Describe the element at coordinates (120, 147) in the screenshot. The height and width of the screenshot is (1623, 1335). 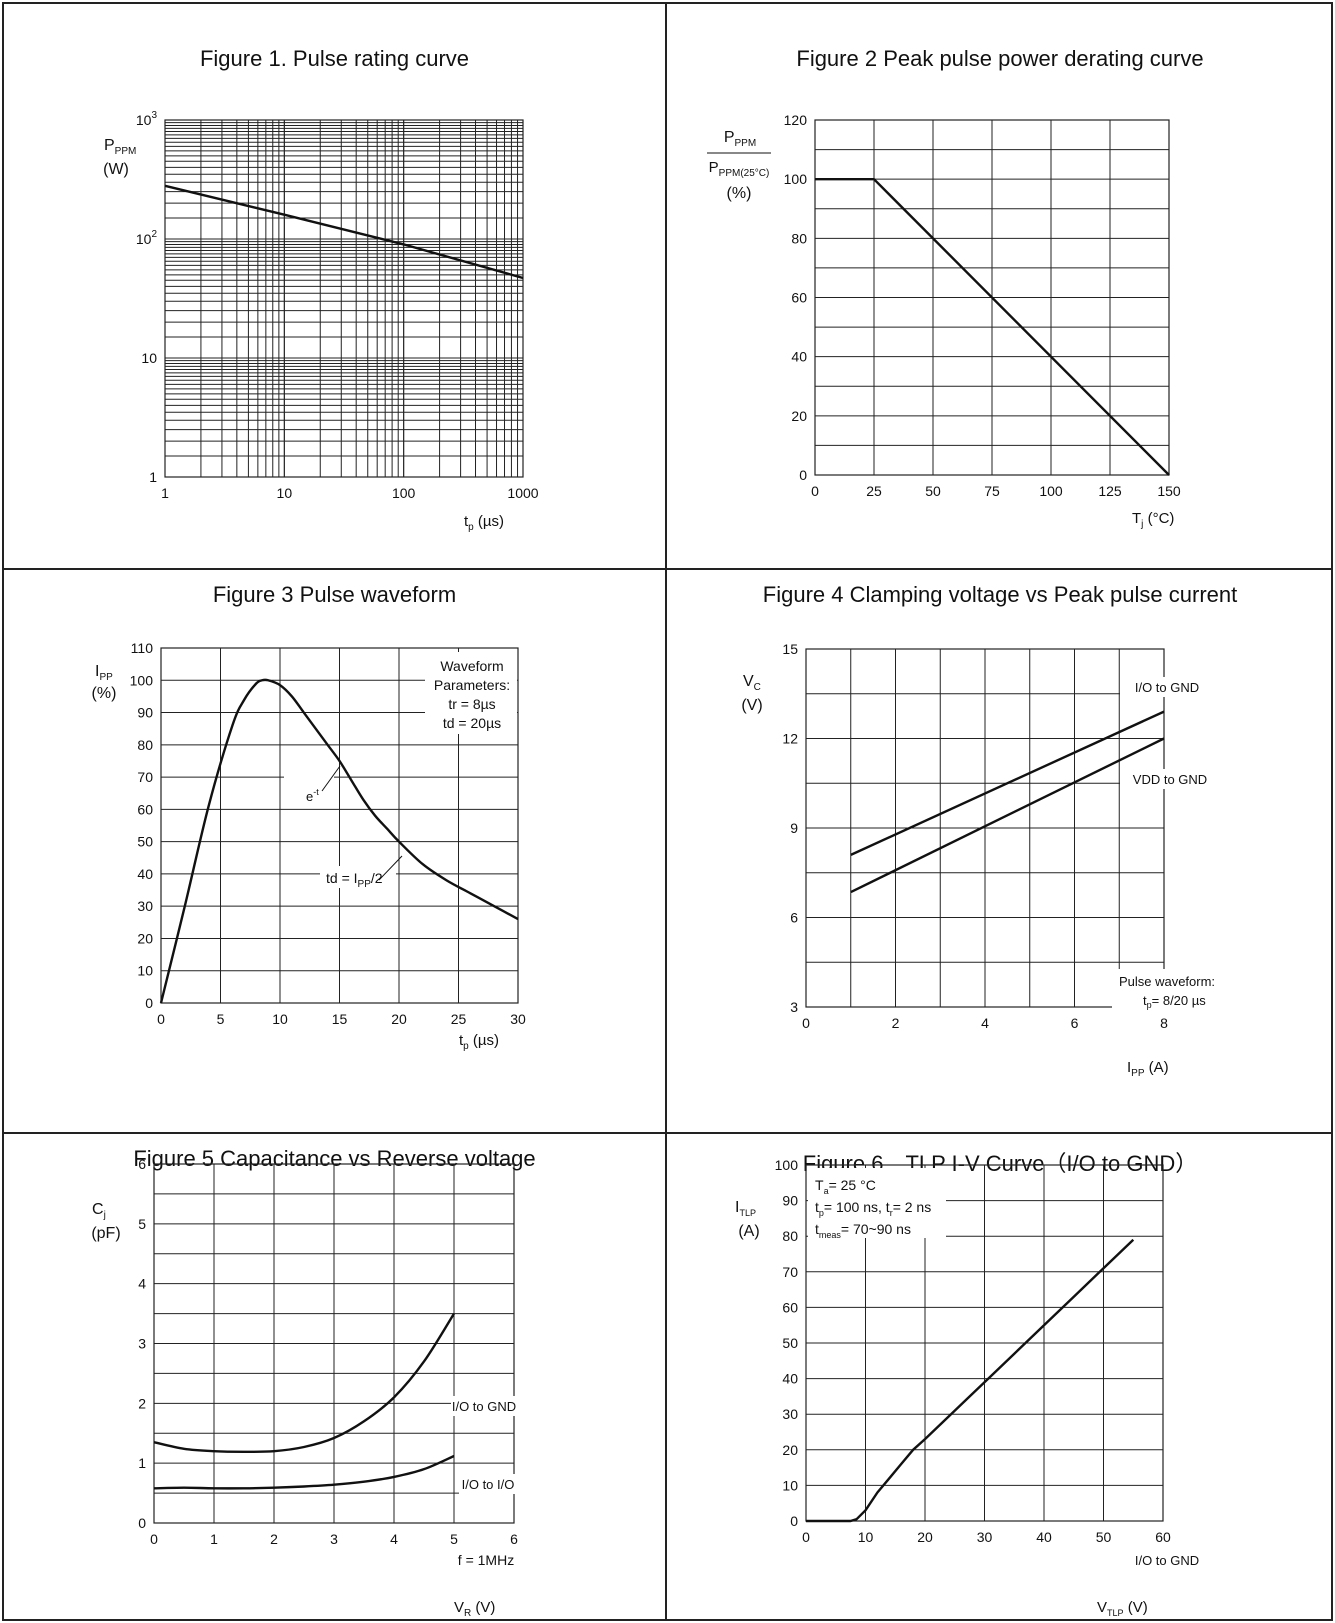
I see `y-axis-label: PPPM` at that location.